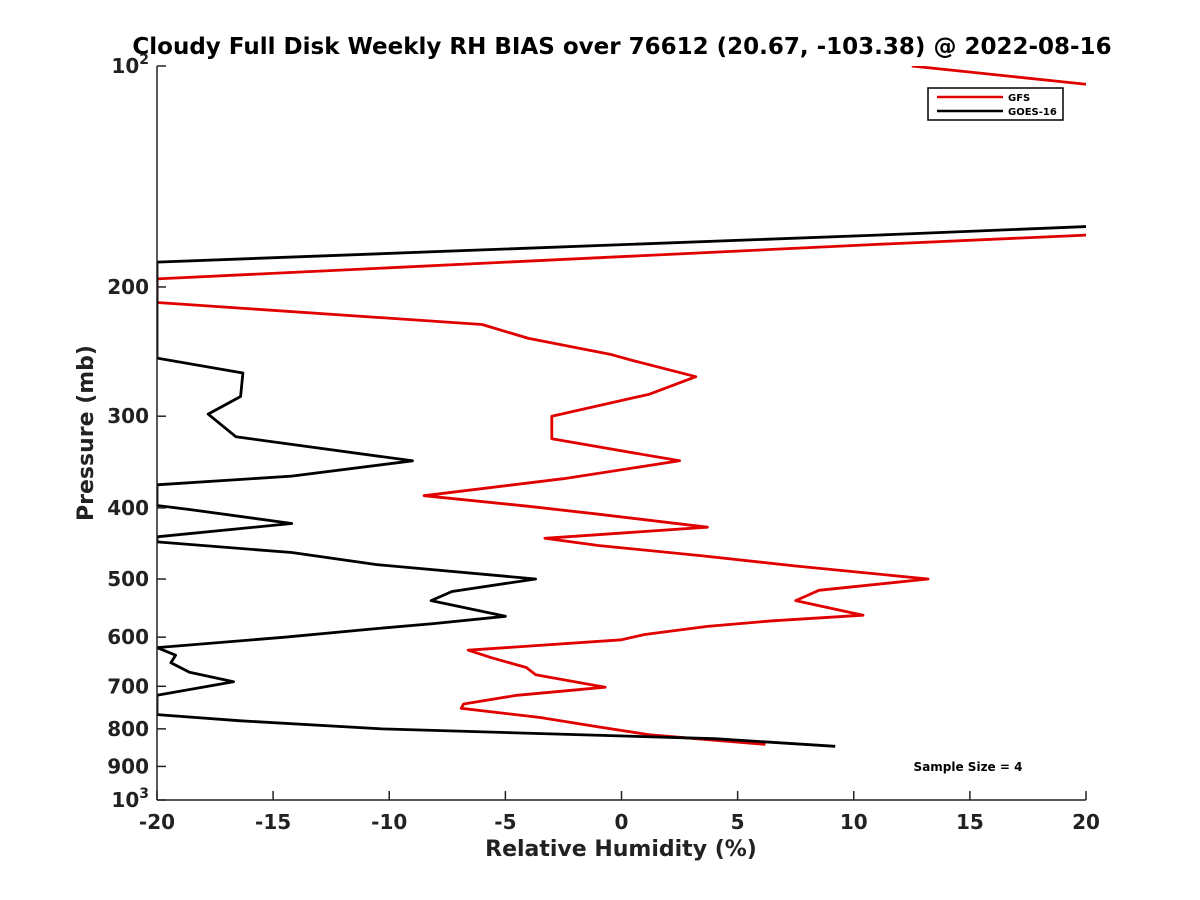  I want to click on legend: GFS GOES-16, so click(995, 104).